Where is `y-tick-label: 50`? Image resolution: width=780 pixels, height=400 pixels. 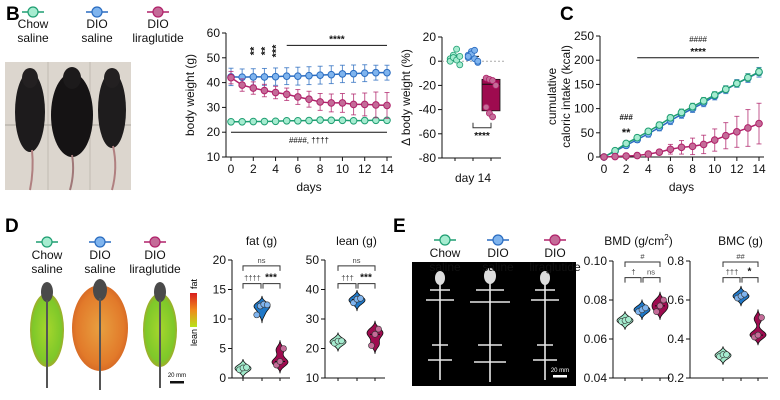
y-tick-label: 50 is located at coordinates (313, 260).